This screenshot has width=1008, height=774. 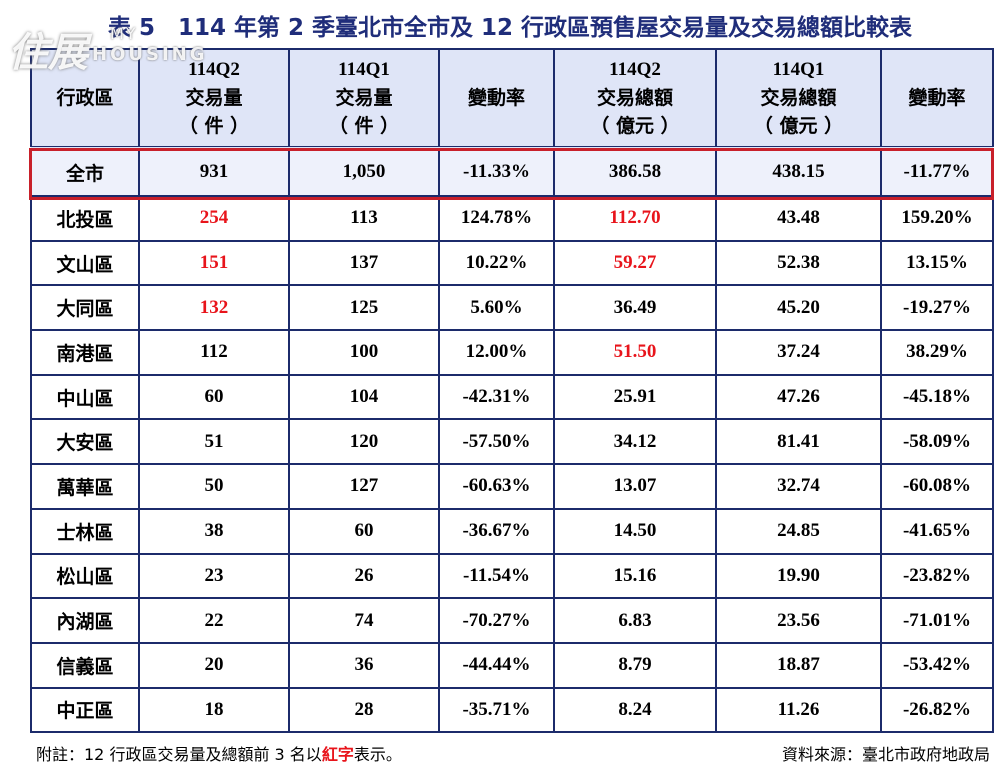 What do you see at coordinates (635, 531) in the screenshot?
I see `value-cell: 14.50` at bounding box center [635, 531].